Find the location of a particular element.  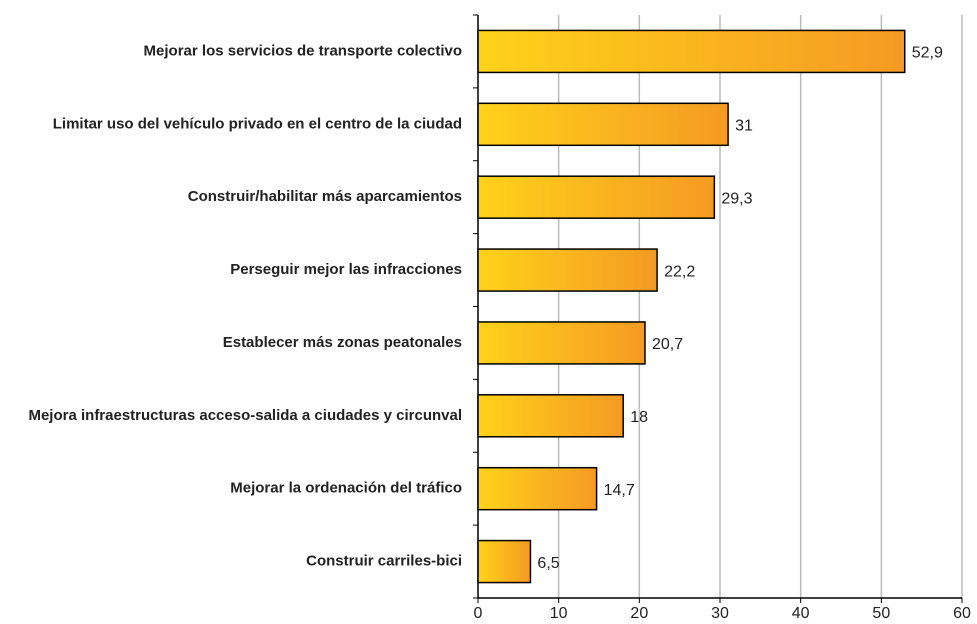

value-label: 22,2 is located at coordinates (679, 271).